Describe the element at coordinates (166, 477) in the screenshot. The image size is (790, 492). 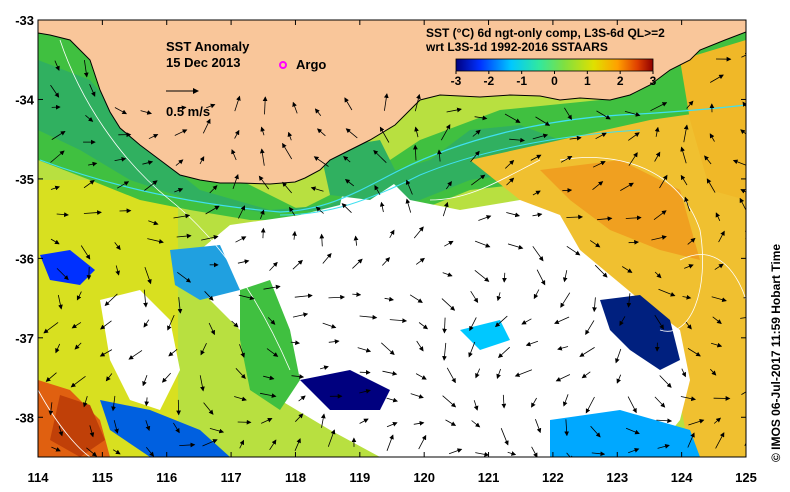
I see `lon-label: 116` at that location.